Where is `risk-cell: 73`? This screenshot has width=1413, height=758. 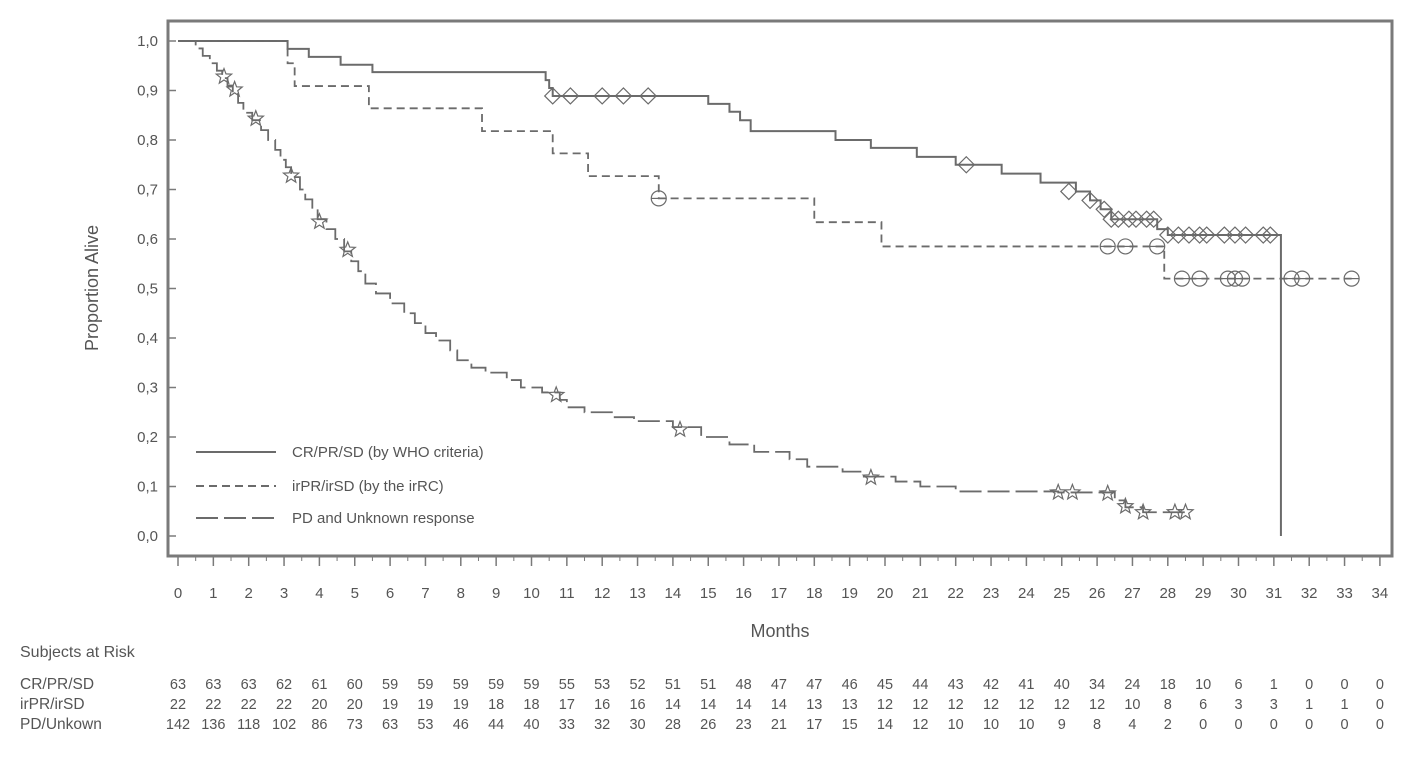
risk-cell: 73 is located at coordinates (354, 725).